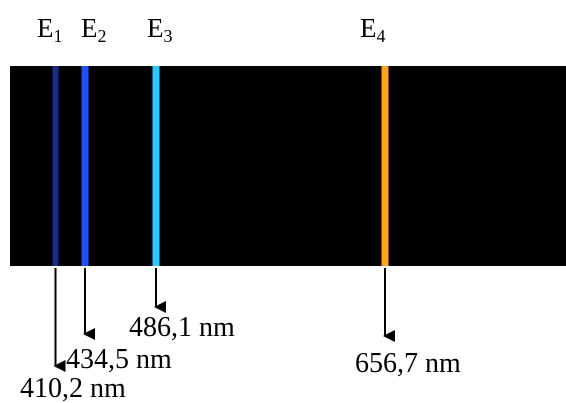 The height and width of the screenshot is (403, 566). I want to click on spectral-line-e1, so click(55, 166).